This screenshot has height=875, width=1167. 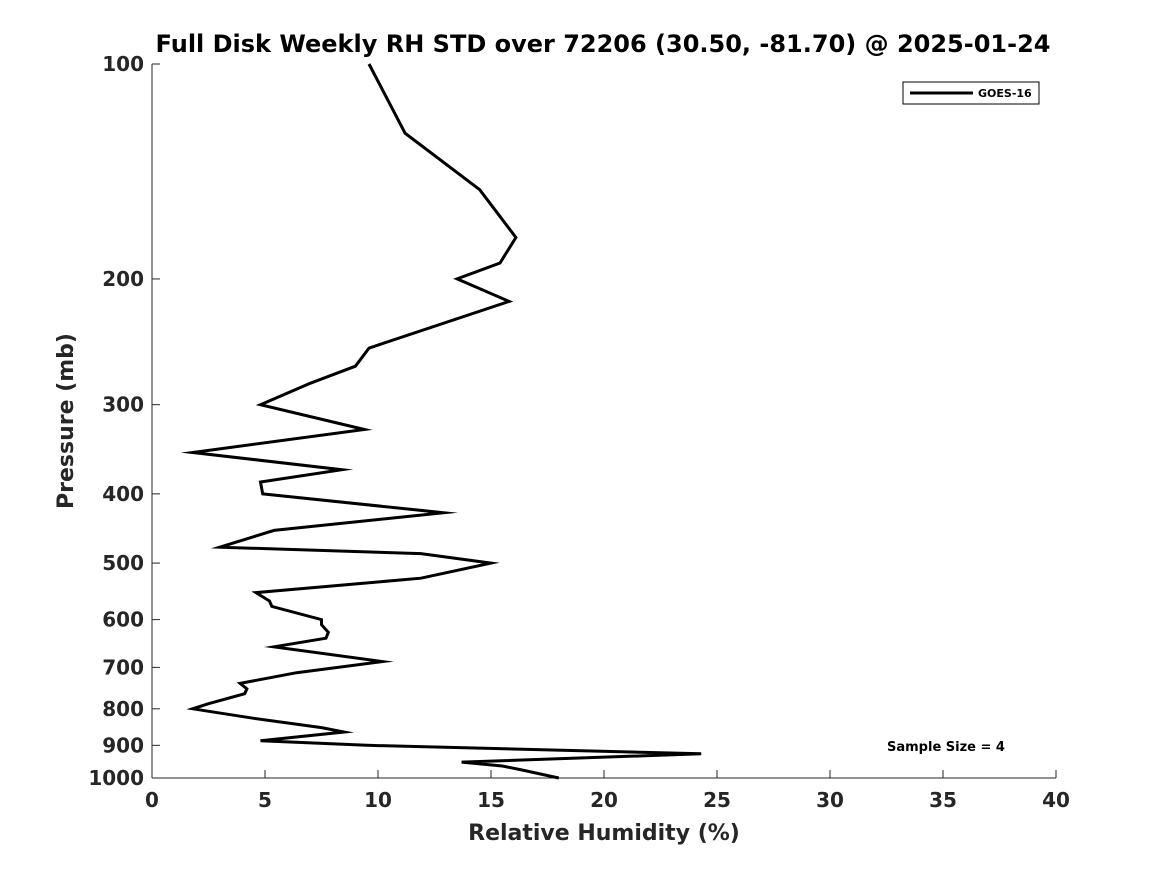 I want to click on y-tick-label: 700, so click(x=123, y=667).